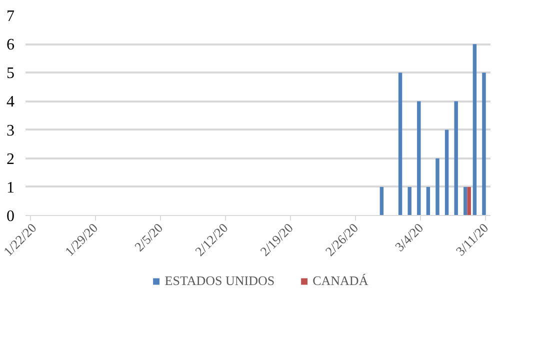 Image resolution: width=558 pixels, height=352 pixels. Describe the element at coordinates (10, 73) in the screenshot. I see `y-tick-label: 5` at that location.